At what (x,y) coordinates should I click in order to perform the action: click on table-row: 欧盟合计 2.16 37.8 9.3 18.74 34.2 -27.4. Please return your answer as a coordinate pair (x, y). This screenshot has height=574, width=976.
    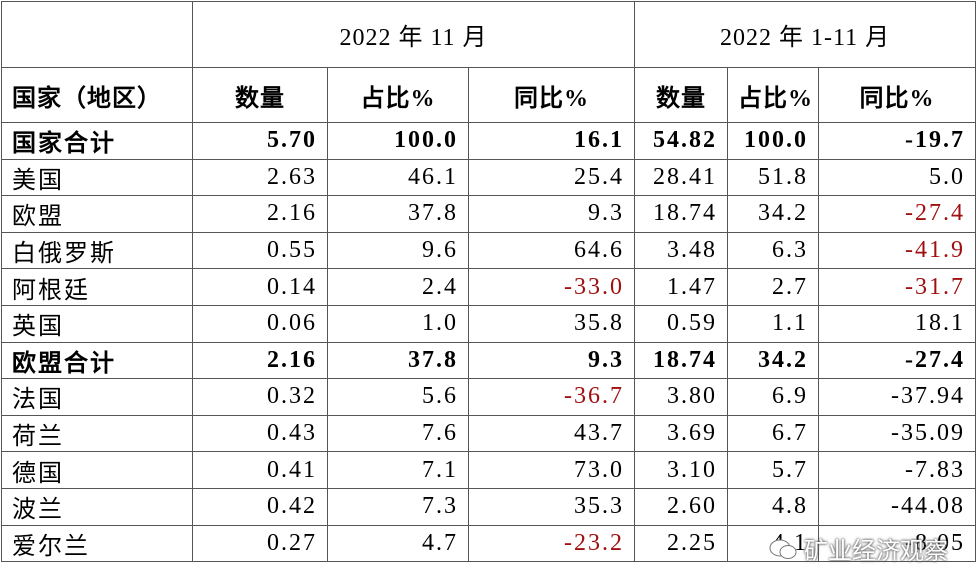
    Looking at the image, I should click on (488, 360).